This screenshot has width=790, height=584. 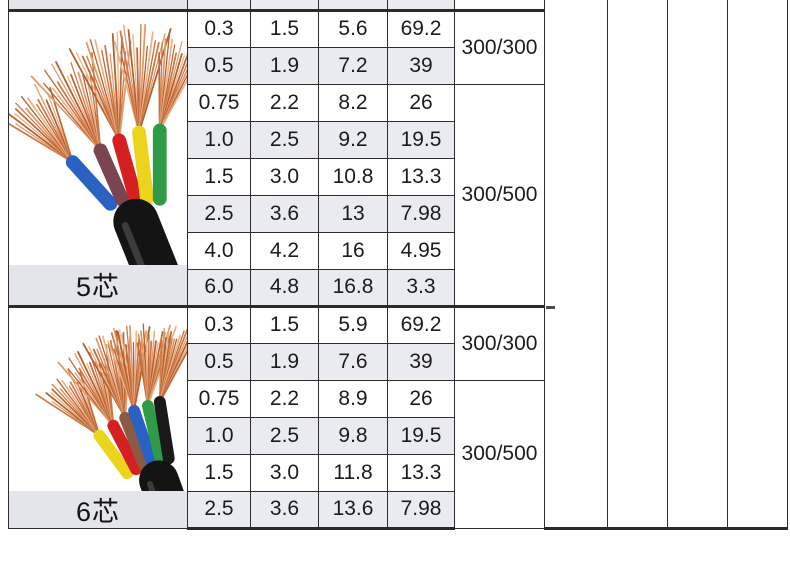 I want to click on spec-cell-value: 3.3, so click(x=421, y=287).